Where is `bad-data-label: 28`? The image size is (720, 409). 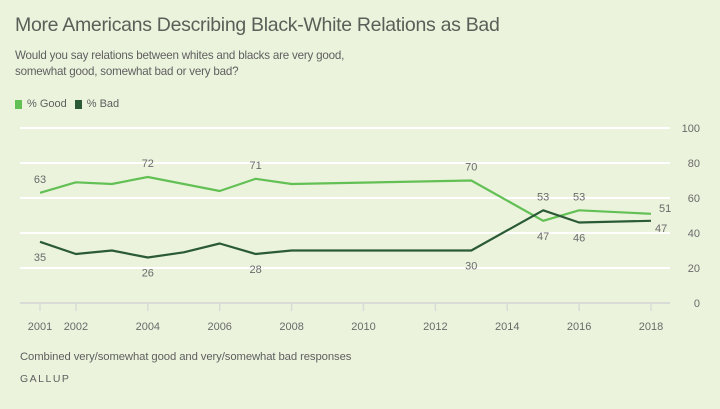
bad-data-label: 28 is located at coordinates (256, 270).